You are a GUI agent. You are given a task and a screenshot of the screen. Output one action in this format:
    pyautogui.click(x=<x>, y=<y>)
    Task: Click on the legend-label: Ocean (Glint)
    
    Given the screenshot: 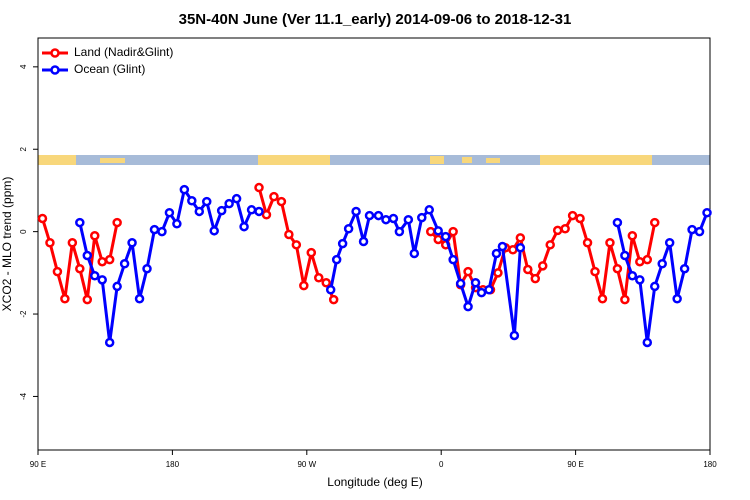 What is the action you would take?
    pyautogui.click(x=109, y=69)
    